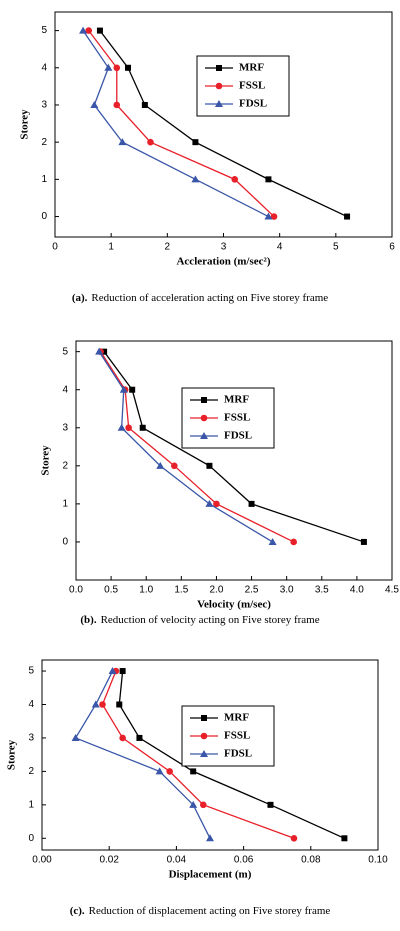  What do you see at coordinates (287, 590) in the screenshot?
I see `x-tick-label: 3.0` at bounding box center [287, 590].